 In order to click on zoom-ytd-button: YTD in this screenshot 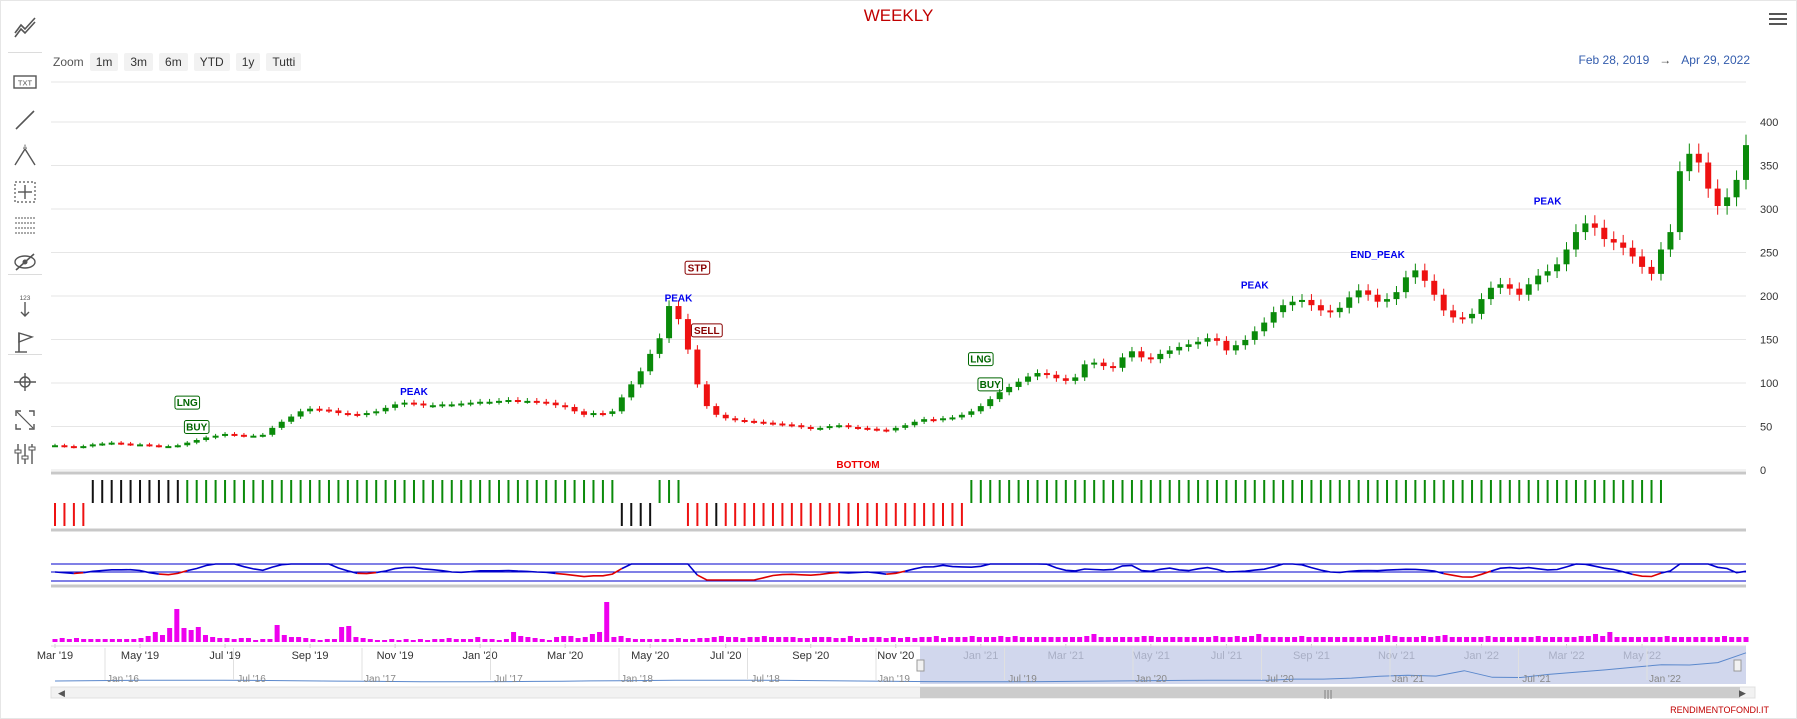, I will do `click(211, 62)`.